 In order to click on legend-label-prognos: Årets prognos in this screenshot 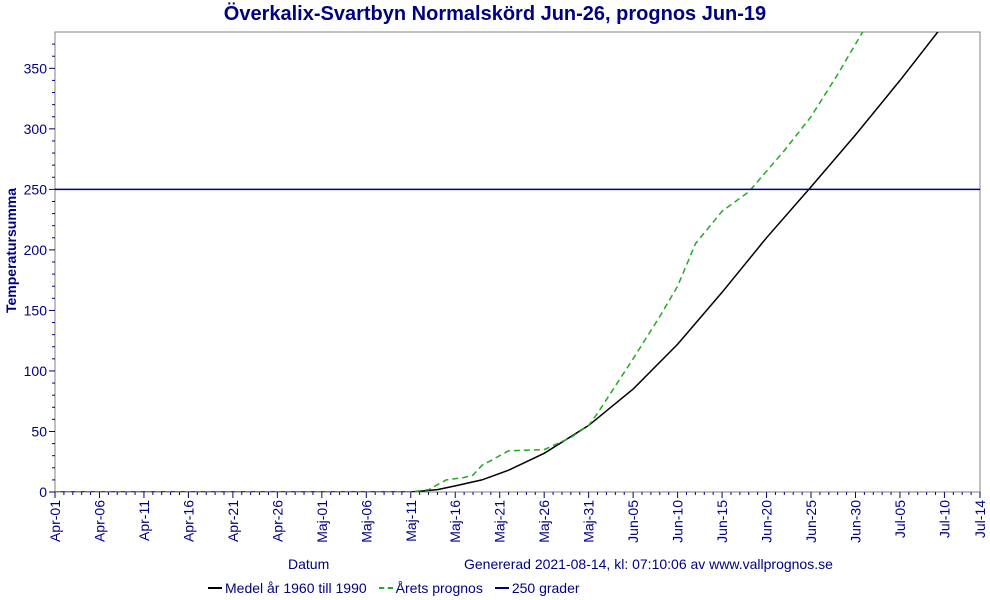, I will do `click(439, 588)`.